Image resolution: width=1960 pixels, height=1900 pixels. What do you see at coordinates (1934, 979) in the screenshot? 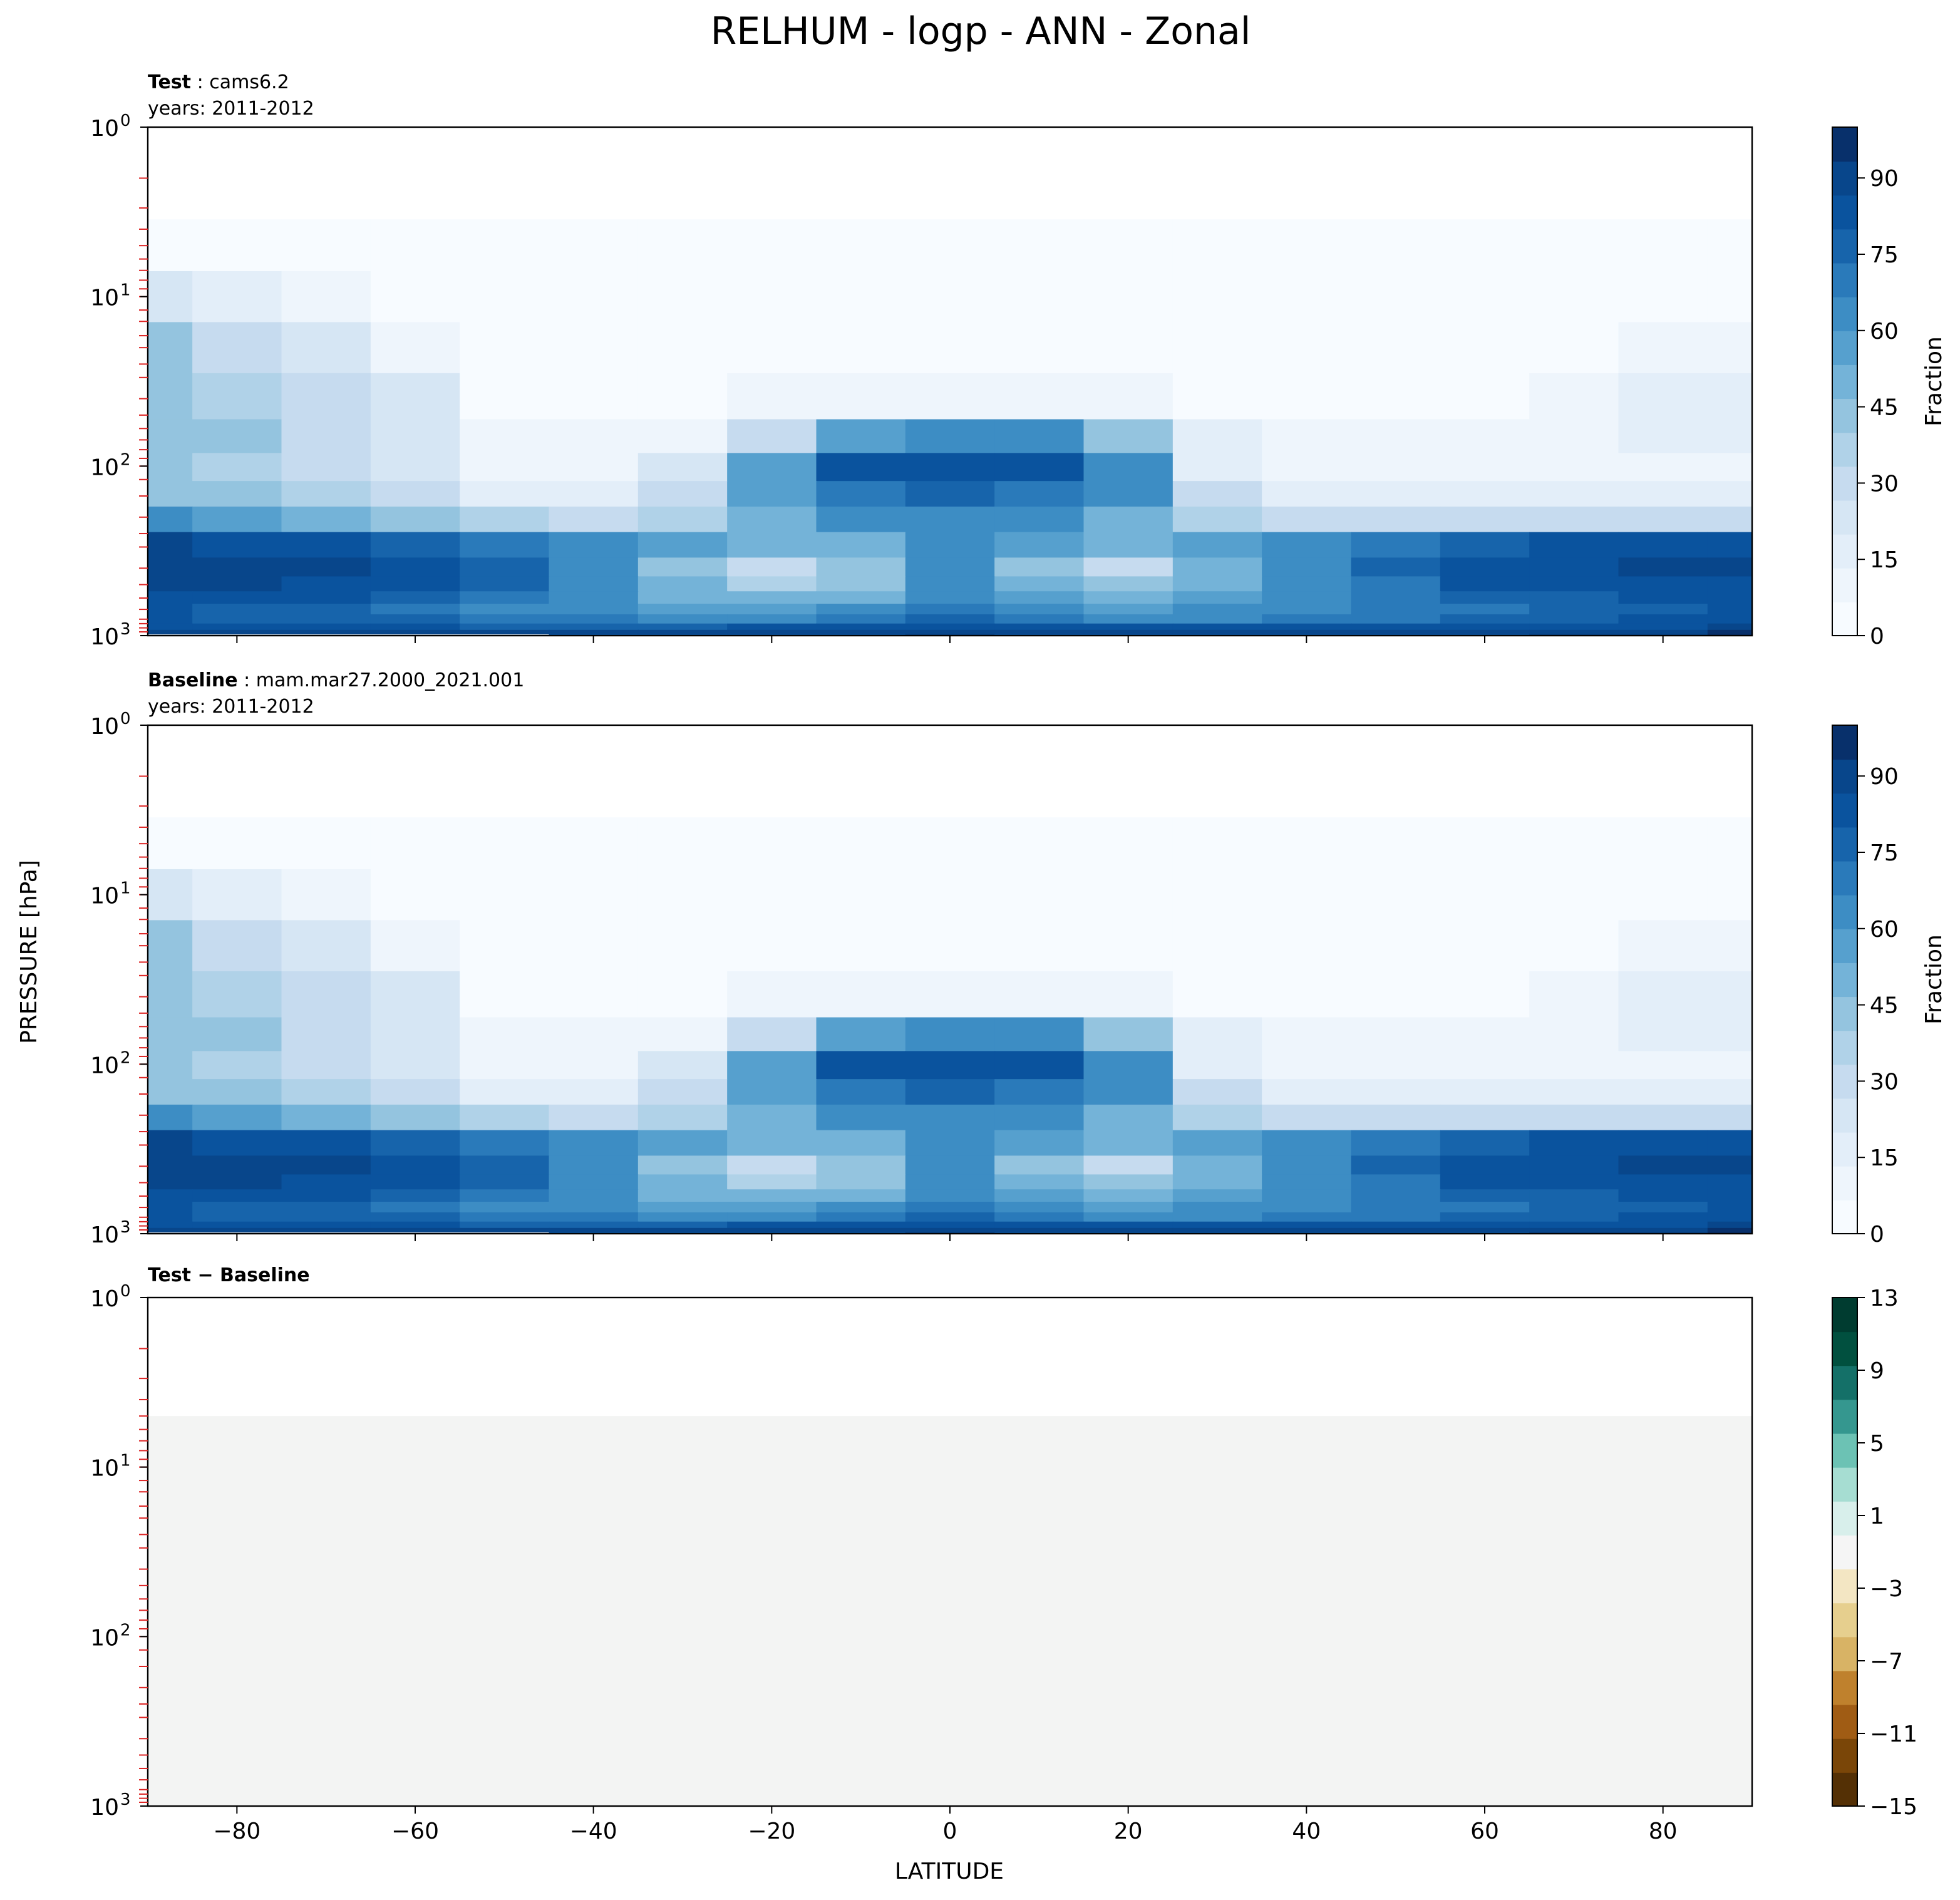
I see `colorbar-label: Fraction` at bounding box center [1934, 979].